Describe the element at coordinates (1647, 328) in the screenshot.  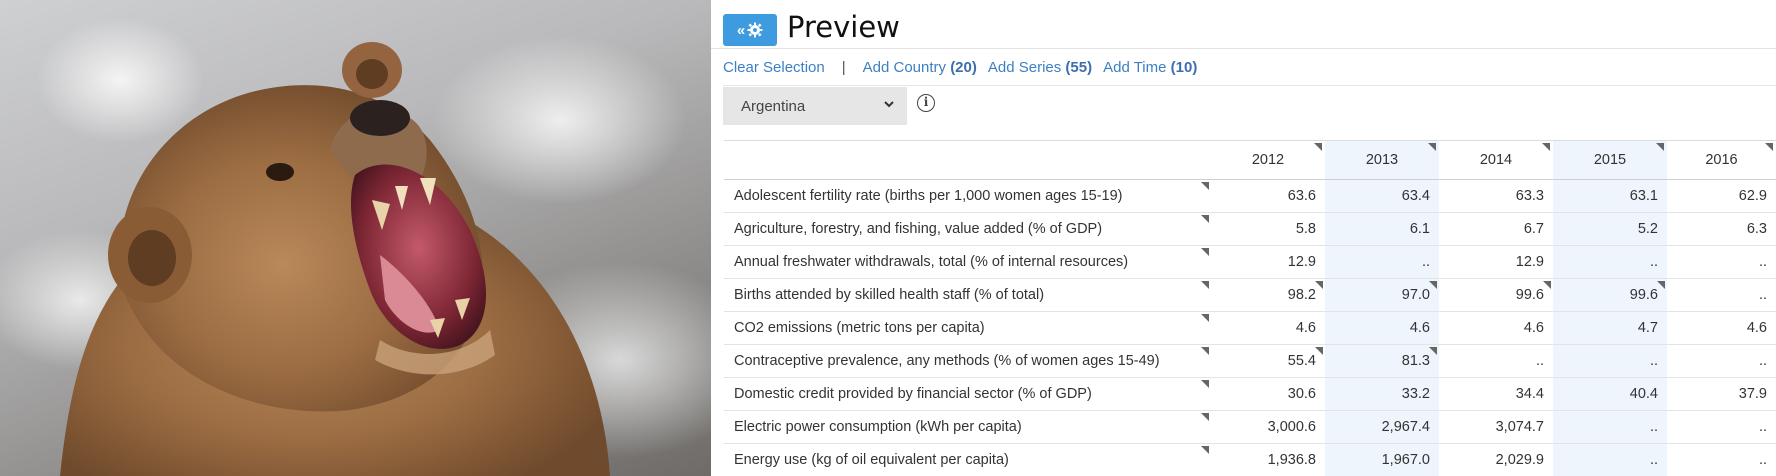
I see `cell-value: 4.7` at that location.